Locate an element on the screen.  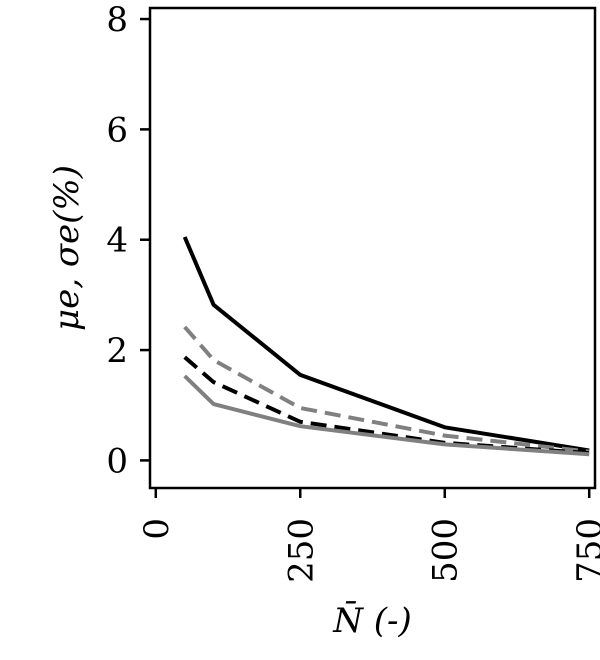
y-tick-label: 6 is located at coordinates (117, 130).